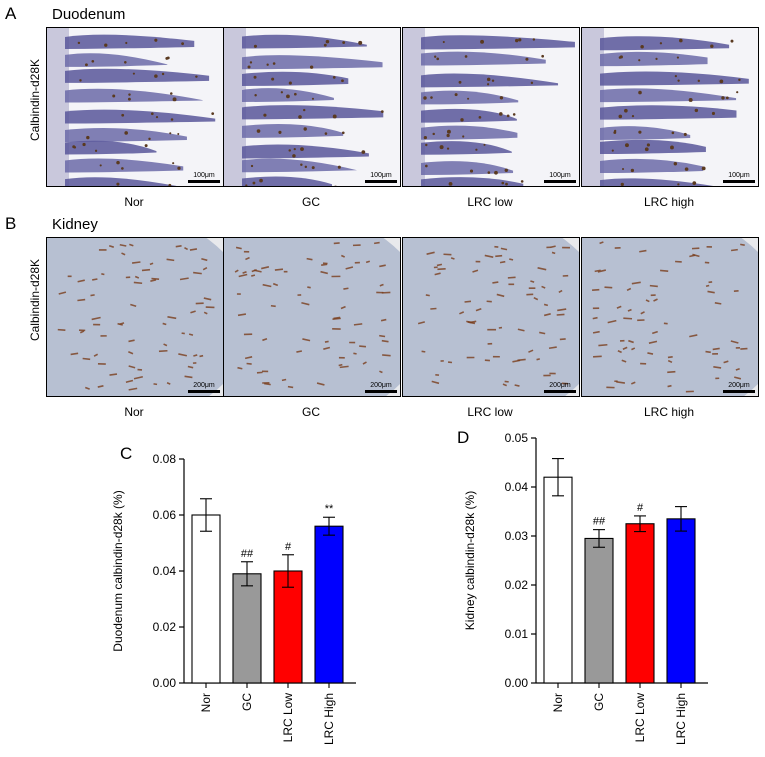  I want to click on micrograph-duodenum-3: 100μm, so click(491, 107).